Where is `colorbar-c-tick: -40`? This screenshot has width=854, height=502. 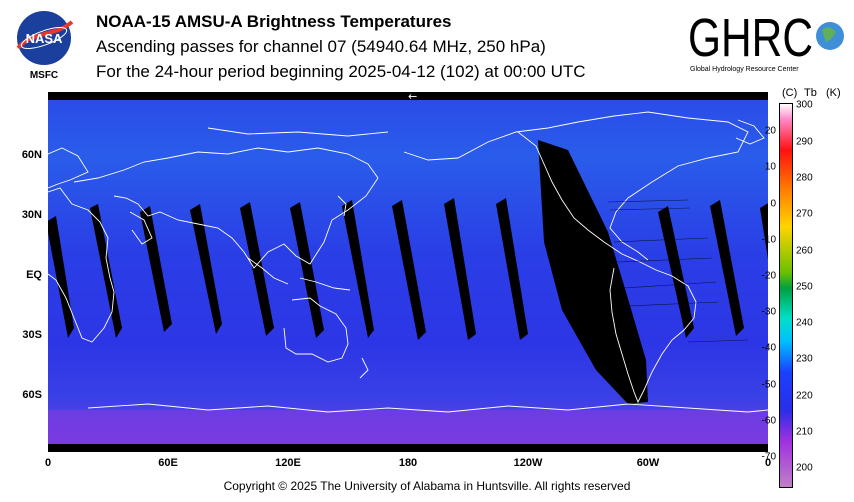 colorbar-c-tick: -40 is located at coordinates (768, 348).